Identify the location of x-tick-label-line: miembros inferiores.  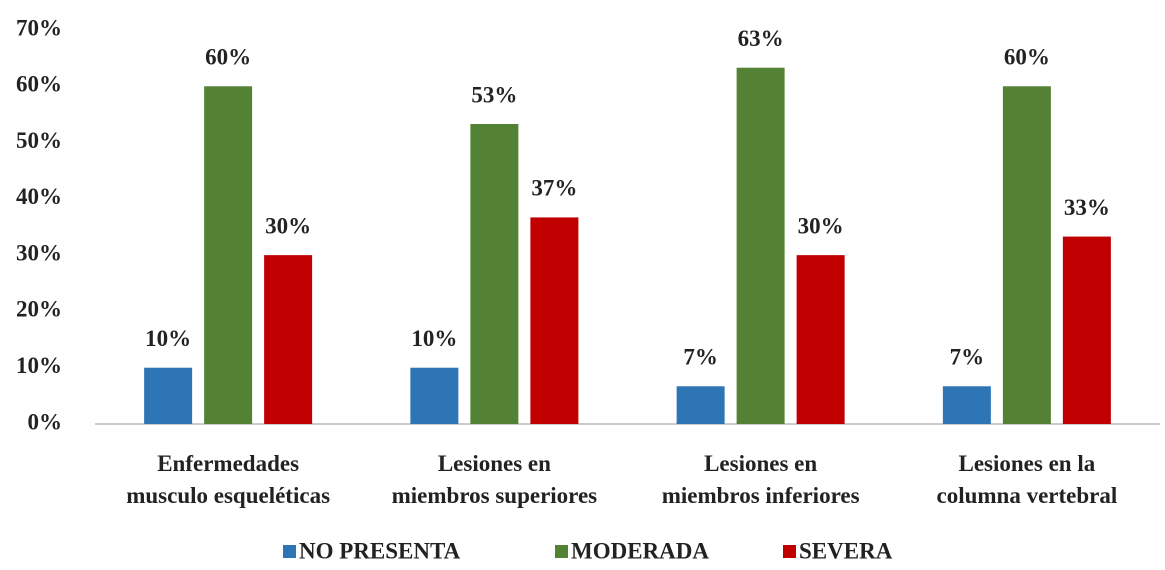
(761, 495).